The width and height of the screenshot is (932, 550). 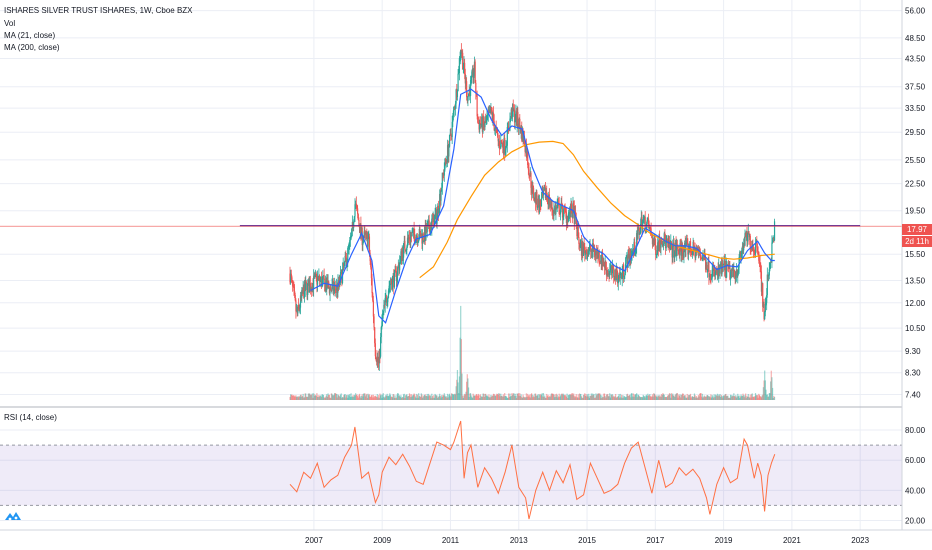 What do you see at coordinates (13, 516) in the screenshot?
I see `tradingview-logo-icon` at bounding box center [13, 516].